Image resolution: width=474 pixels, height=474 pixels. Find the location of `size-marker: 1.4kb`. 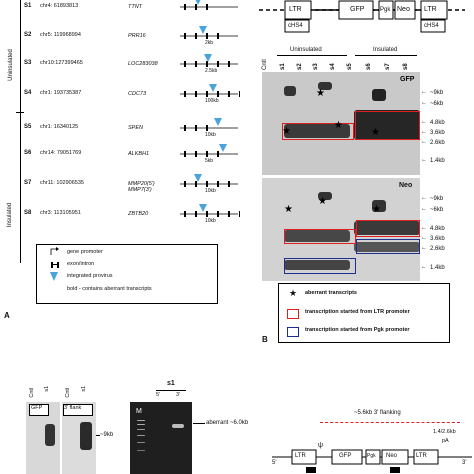

size-marker: 1.4kb is located at coordinates (437, 161).